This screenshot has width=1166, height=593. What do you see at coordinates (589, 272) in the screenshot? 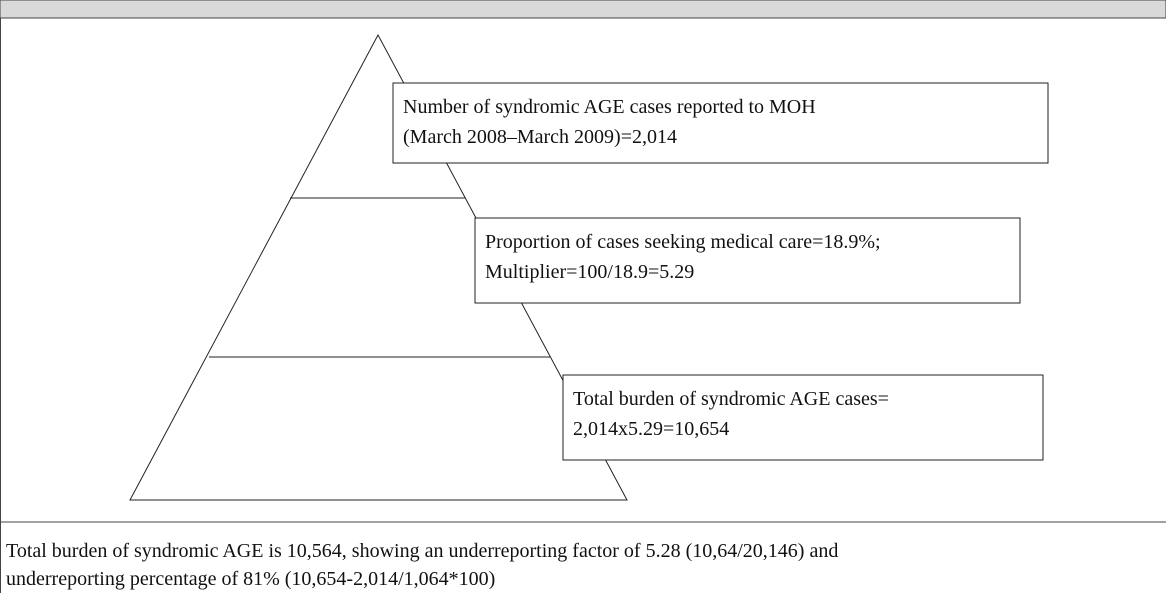
I see `box-text: Multiplier=100/18.9=5.29` at bounding box center [589, 272].